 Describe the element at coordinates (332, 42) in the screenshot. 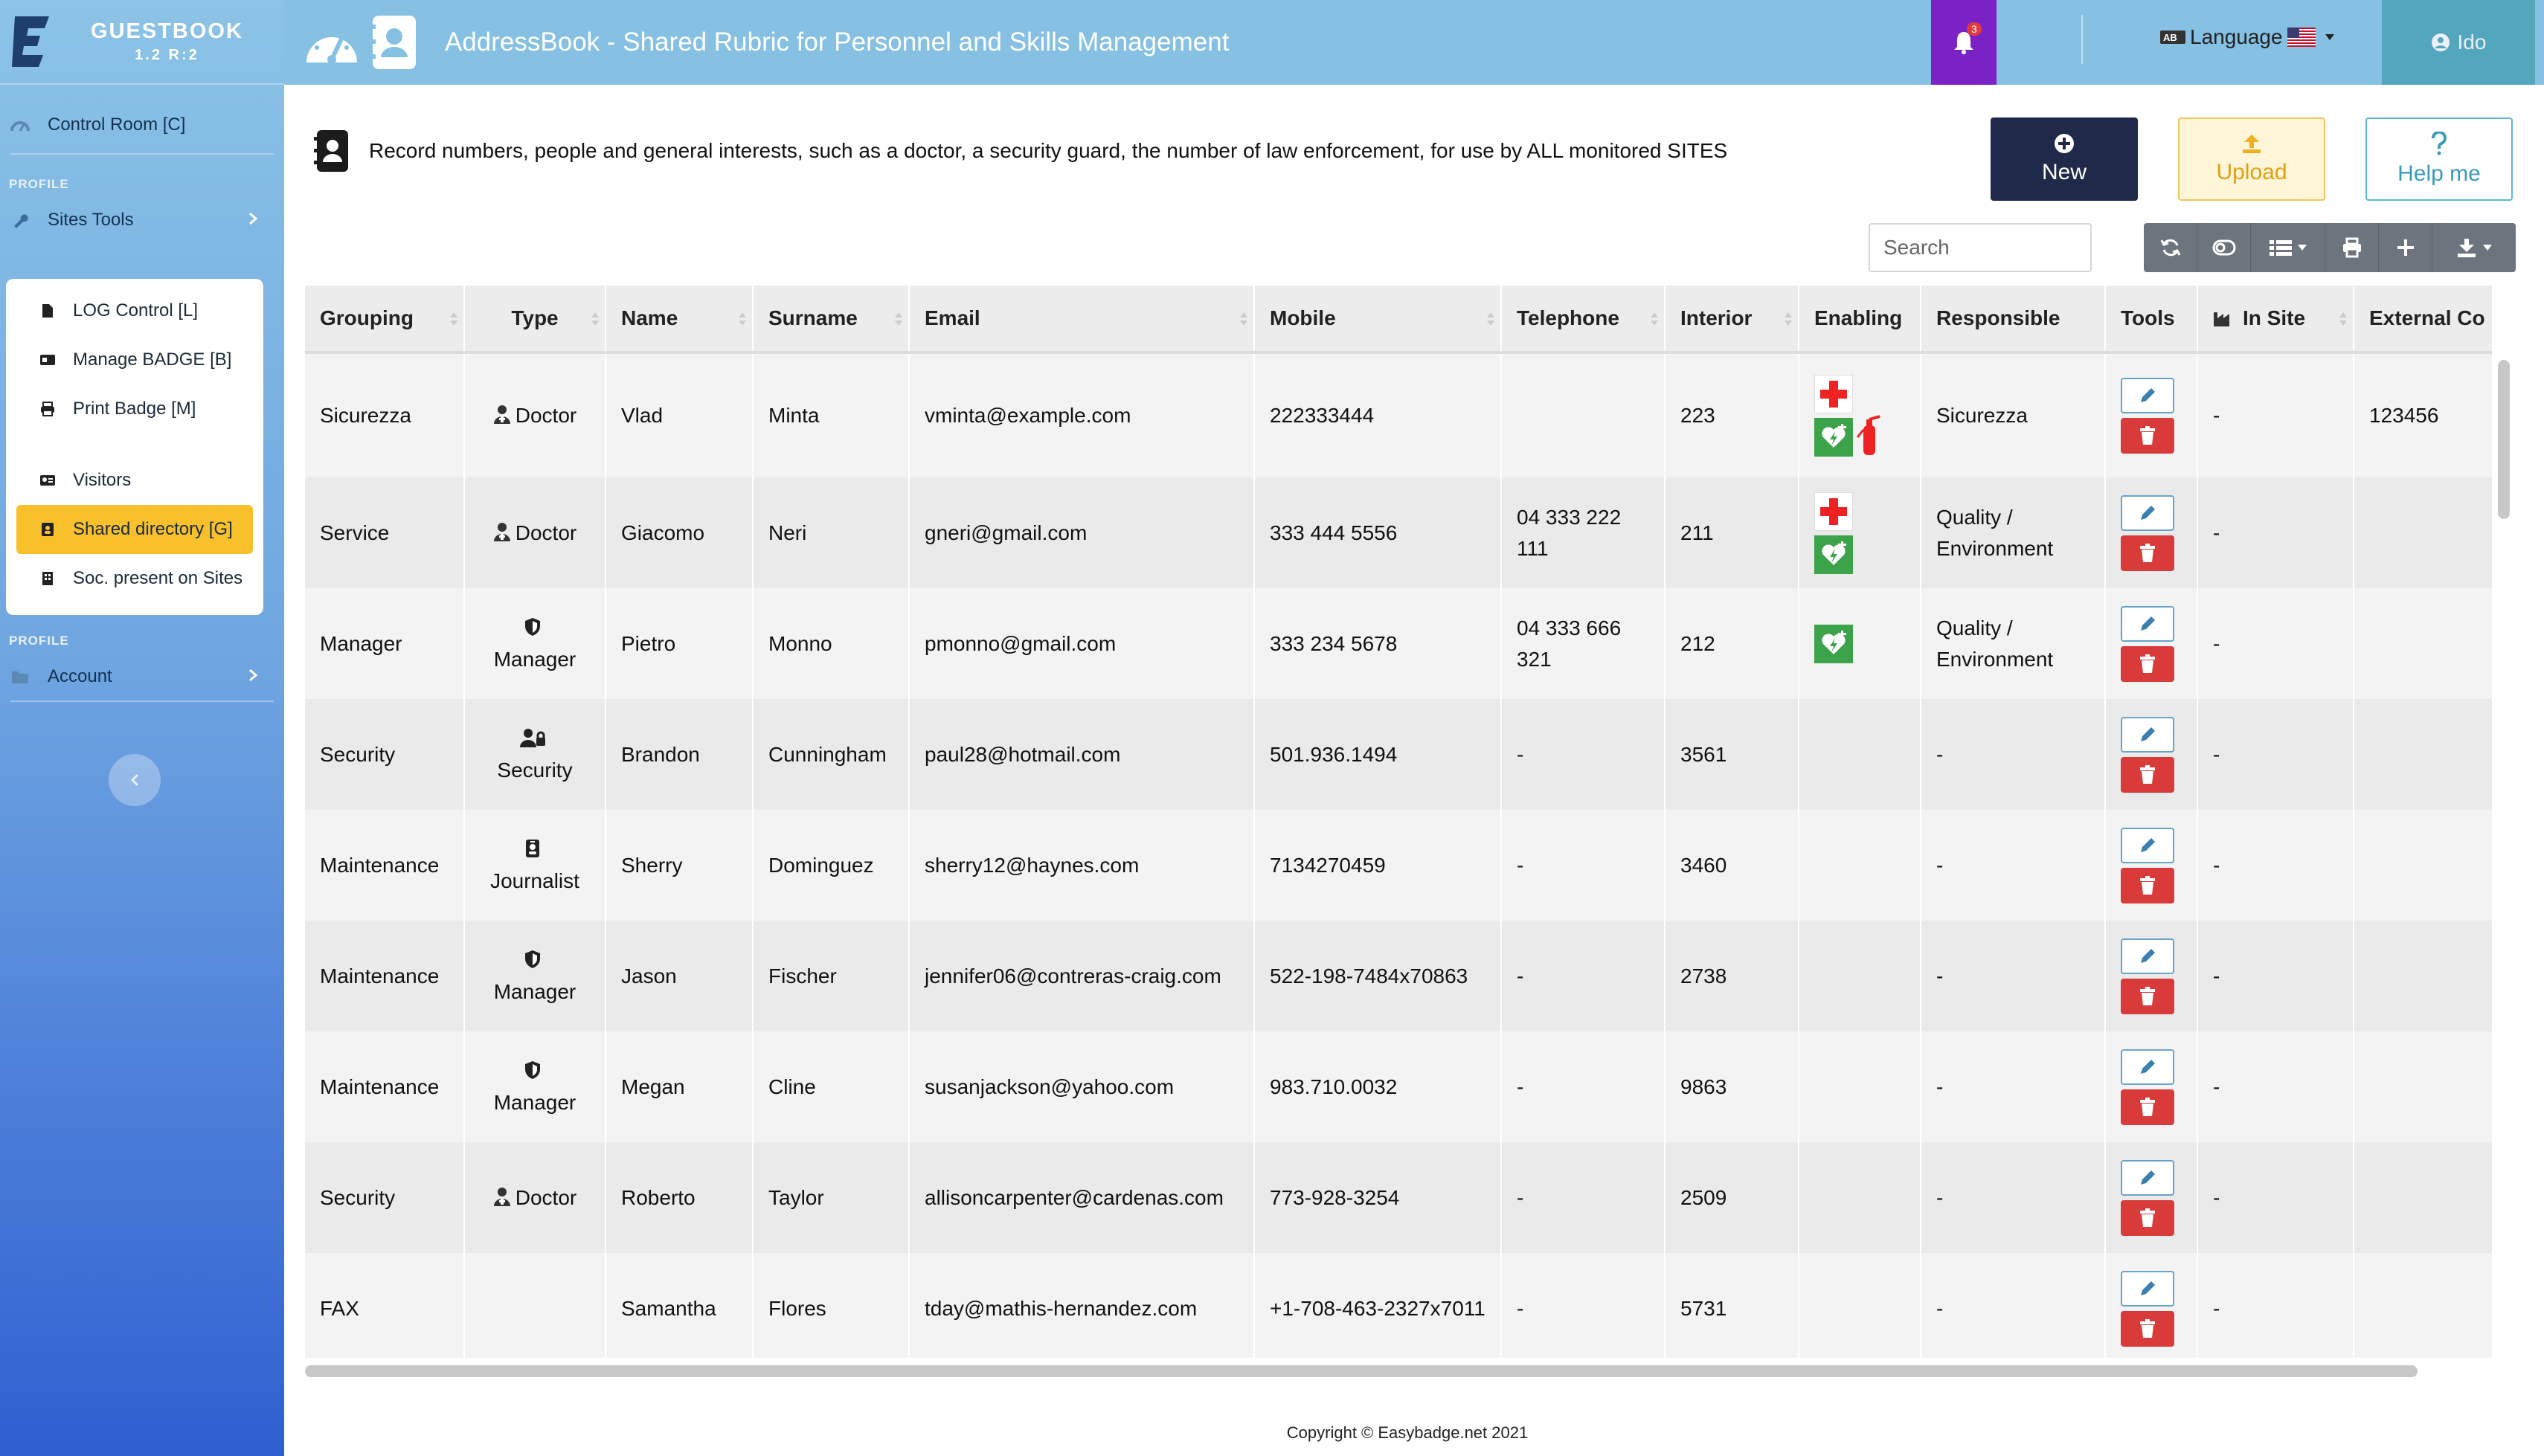

I see `dashboard-button` at that location.